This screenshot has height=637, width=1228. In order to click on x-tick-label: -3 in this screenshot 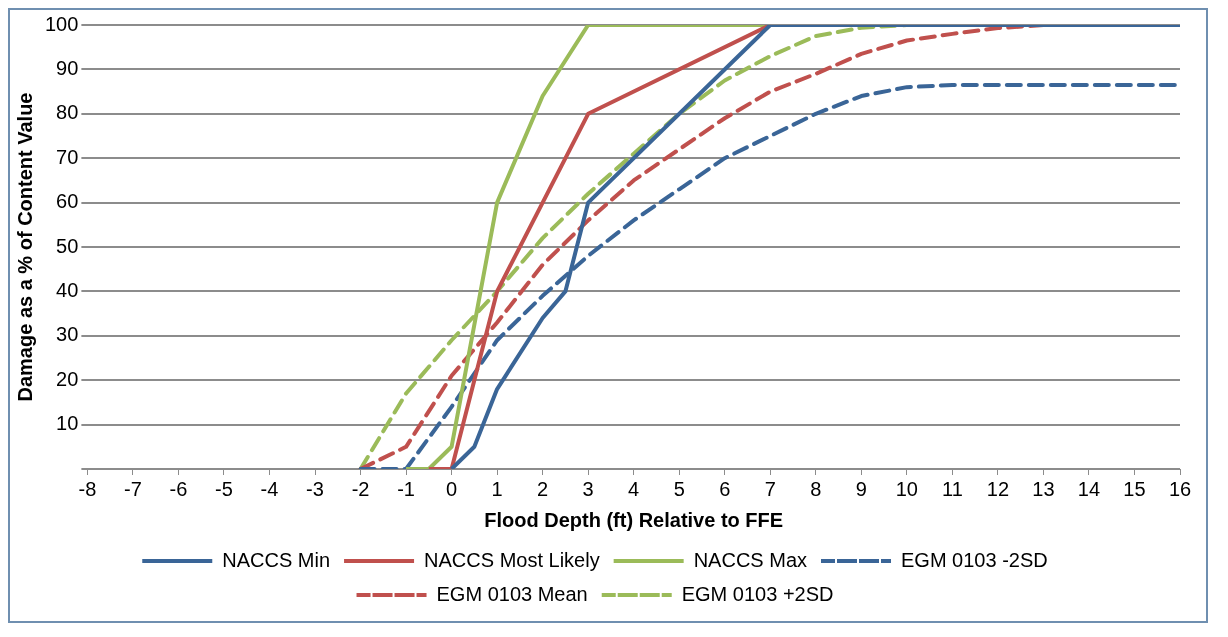, I will do `click(315, 488)`.